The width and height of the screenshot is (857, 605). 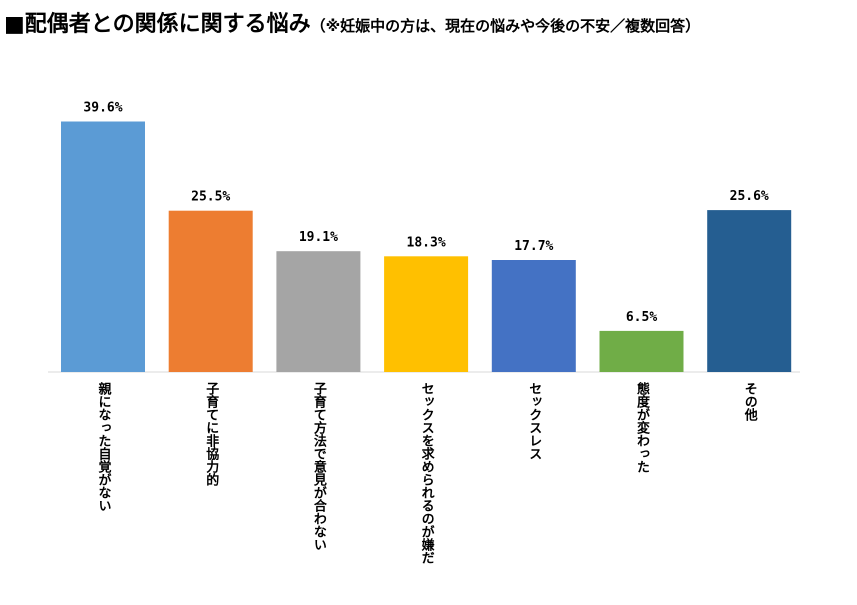 I want to click on category-label: 子育て方法で意見が合わない, so click(x=319, y=466).